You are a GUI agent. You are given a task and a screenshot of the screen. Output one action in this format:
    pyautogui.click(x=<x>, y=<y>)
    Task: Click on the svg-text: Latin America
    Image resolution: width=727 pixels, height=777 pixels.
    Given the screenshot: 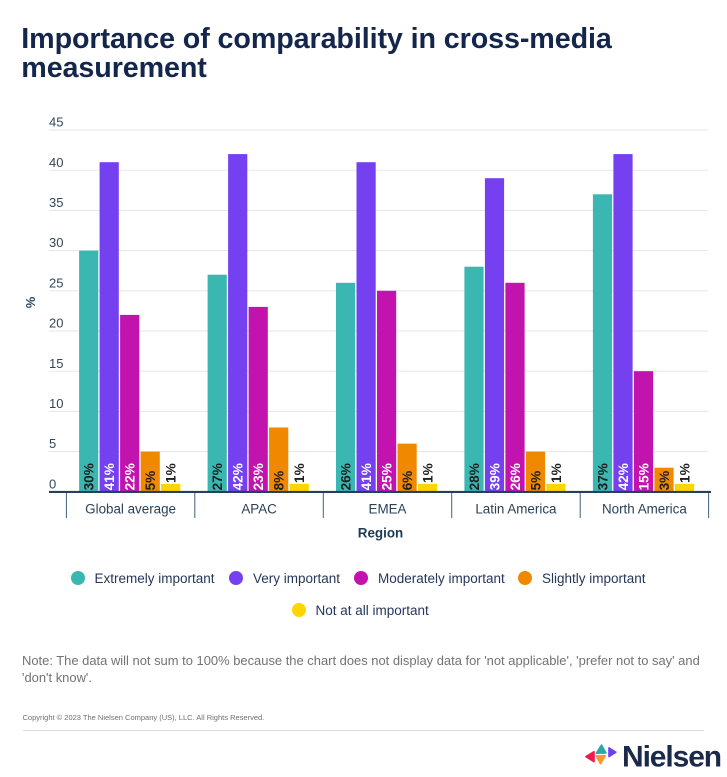 What is the action you would take?
    pyautogui.click(x=516, y=509)
    